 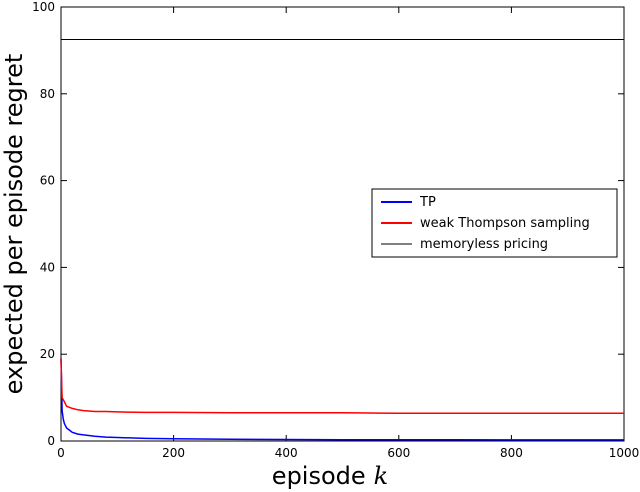 I want to click on x-tick-label: 400, so click(x=286, y=453).